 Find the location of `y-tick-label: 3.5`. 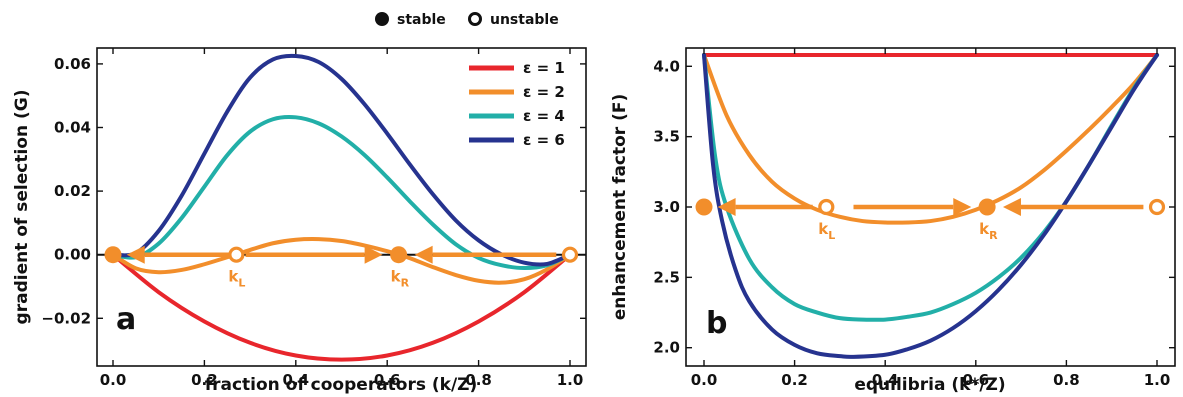

y-tick-label: 3.5 is located at coordinates (666, 137).